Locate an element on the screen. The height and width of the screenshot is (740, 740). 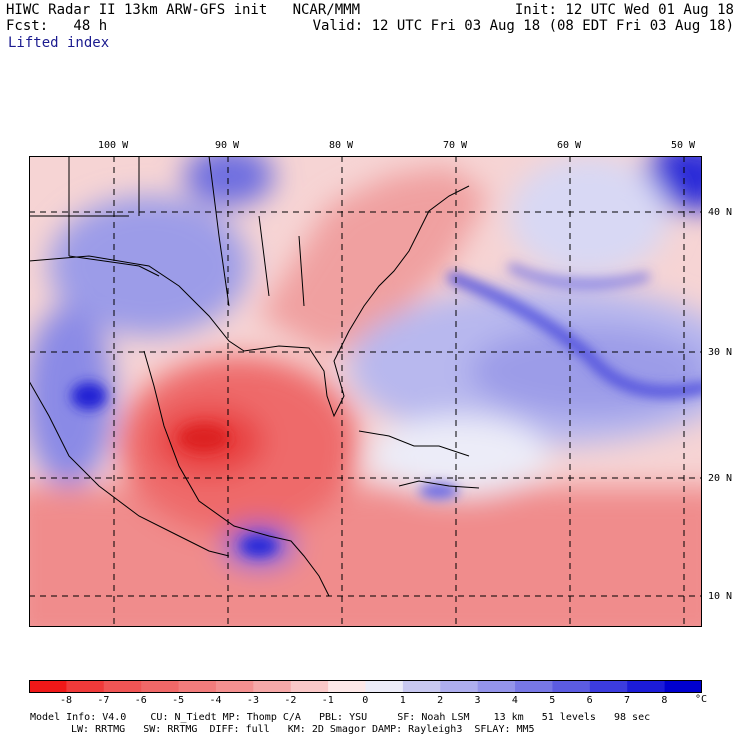
colorbar-tick-label: 2 is located at coordinates (440, 700).